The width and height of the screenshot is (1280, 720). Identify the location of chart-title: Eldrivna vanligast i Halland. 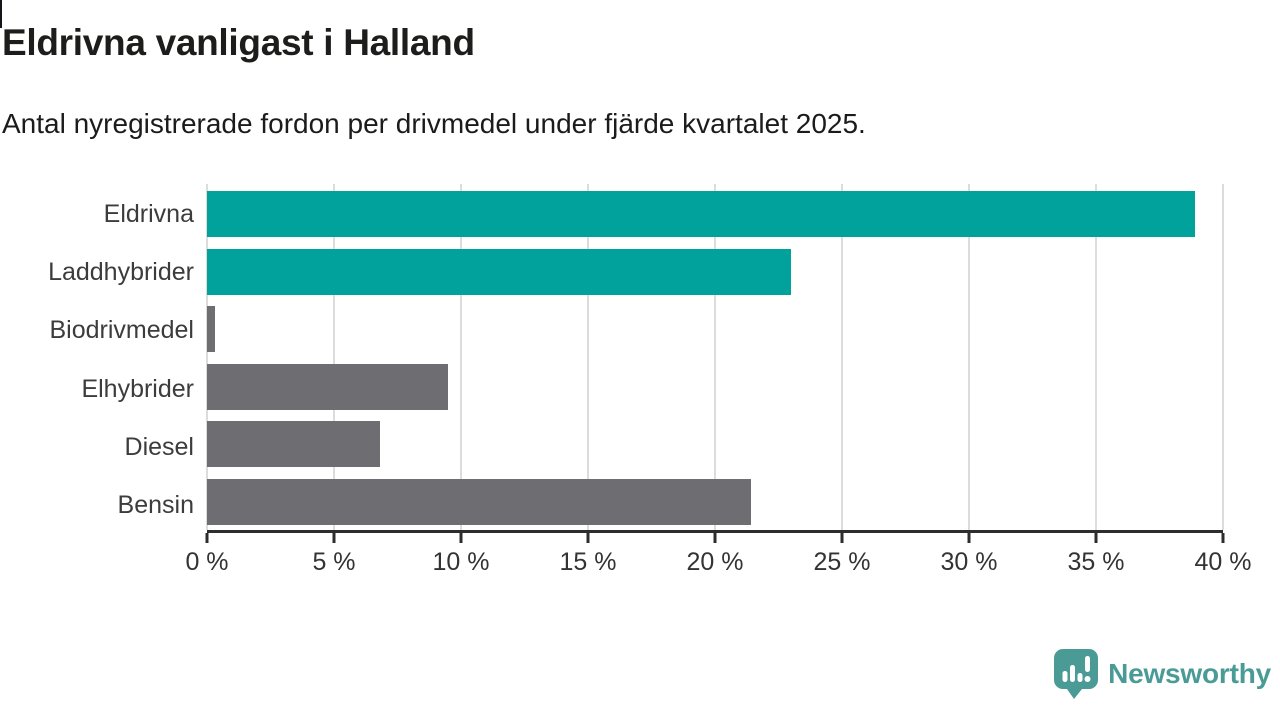
(238, 42).